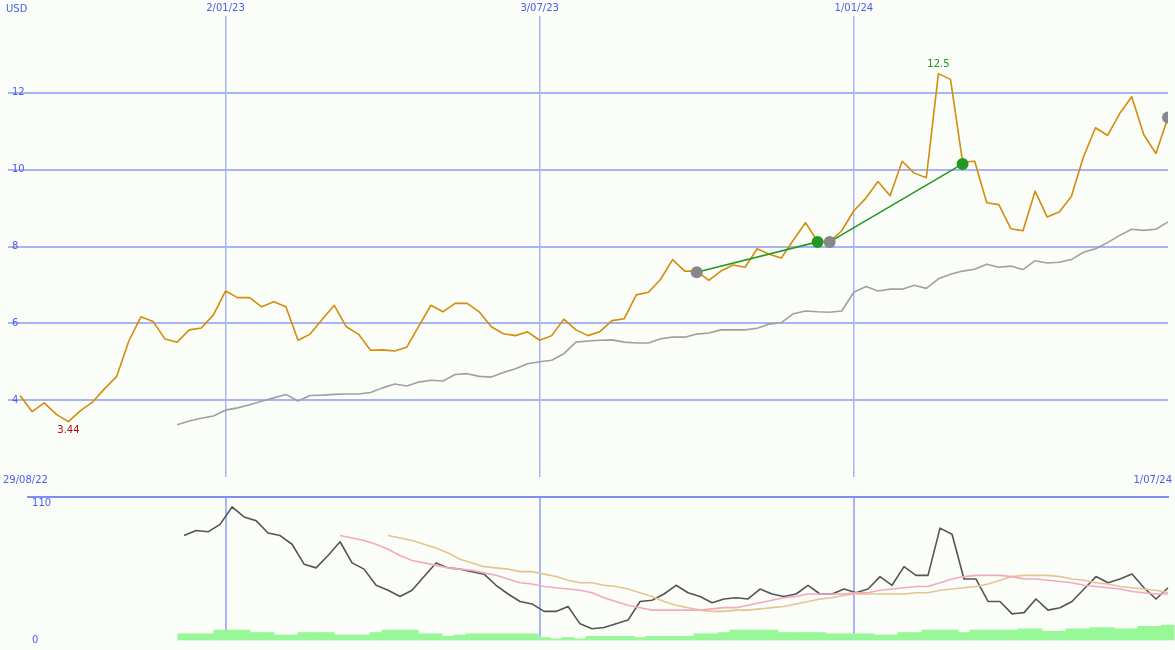 Image resolution: width=1175 pixels, height=650 pixels. What do you see at coordinates (854, 7) in the screenshot?
I see `x-tick-label: 1/01/24` at bounding box center [854, 7].